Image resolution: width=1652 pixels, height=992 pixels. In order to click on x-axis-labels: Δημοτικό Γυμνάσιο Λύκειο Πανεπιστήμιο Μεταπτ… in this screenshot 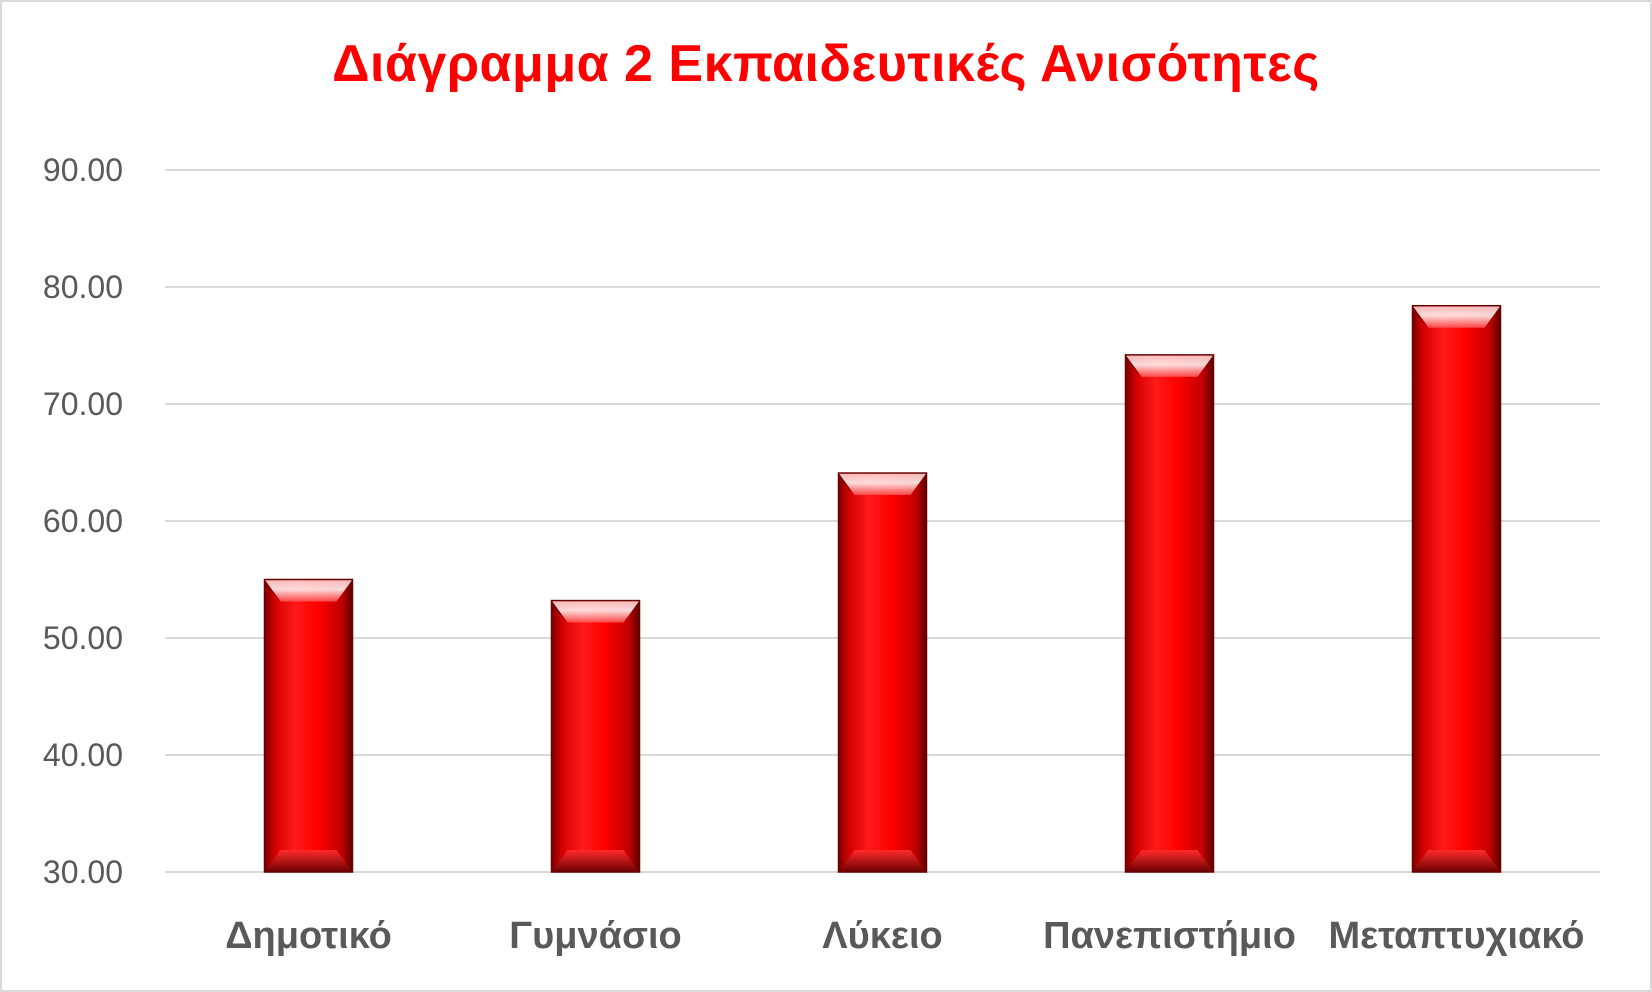, I will do `click(904, 936)`.